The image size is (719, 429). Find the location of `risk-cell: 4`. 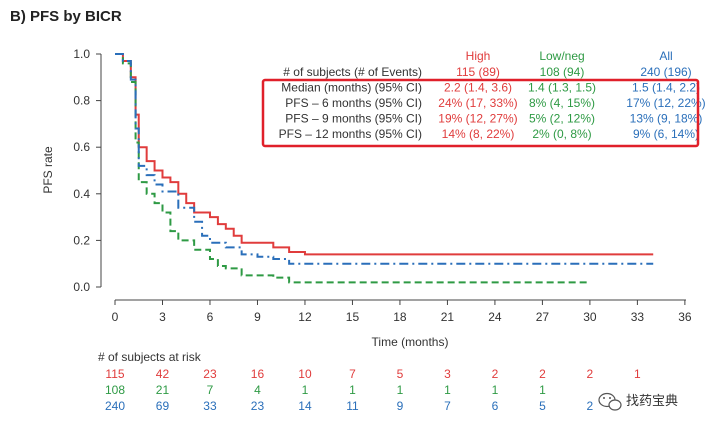

risk-cell: 4 is located at coordinates (257, 390).